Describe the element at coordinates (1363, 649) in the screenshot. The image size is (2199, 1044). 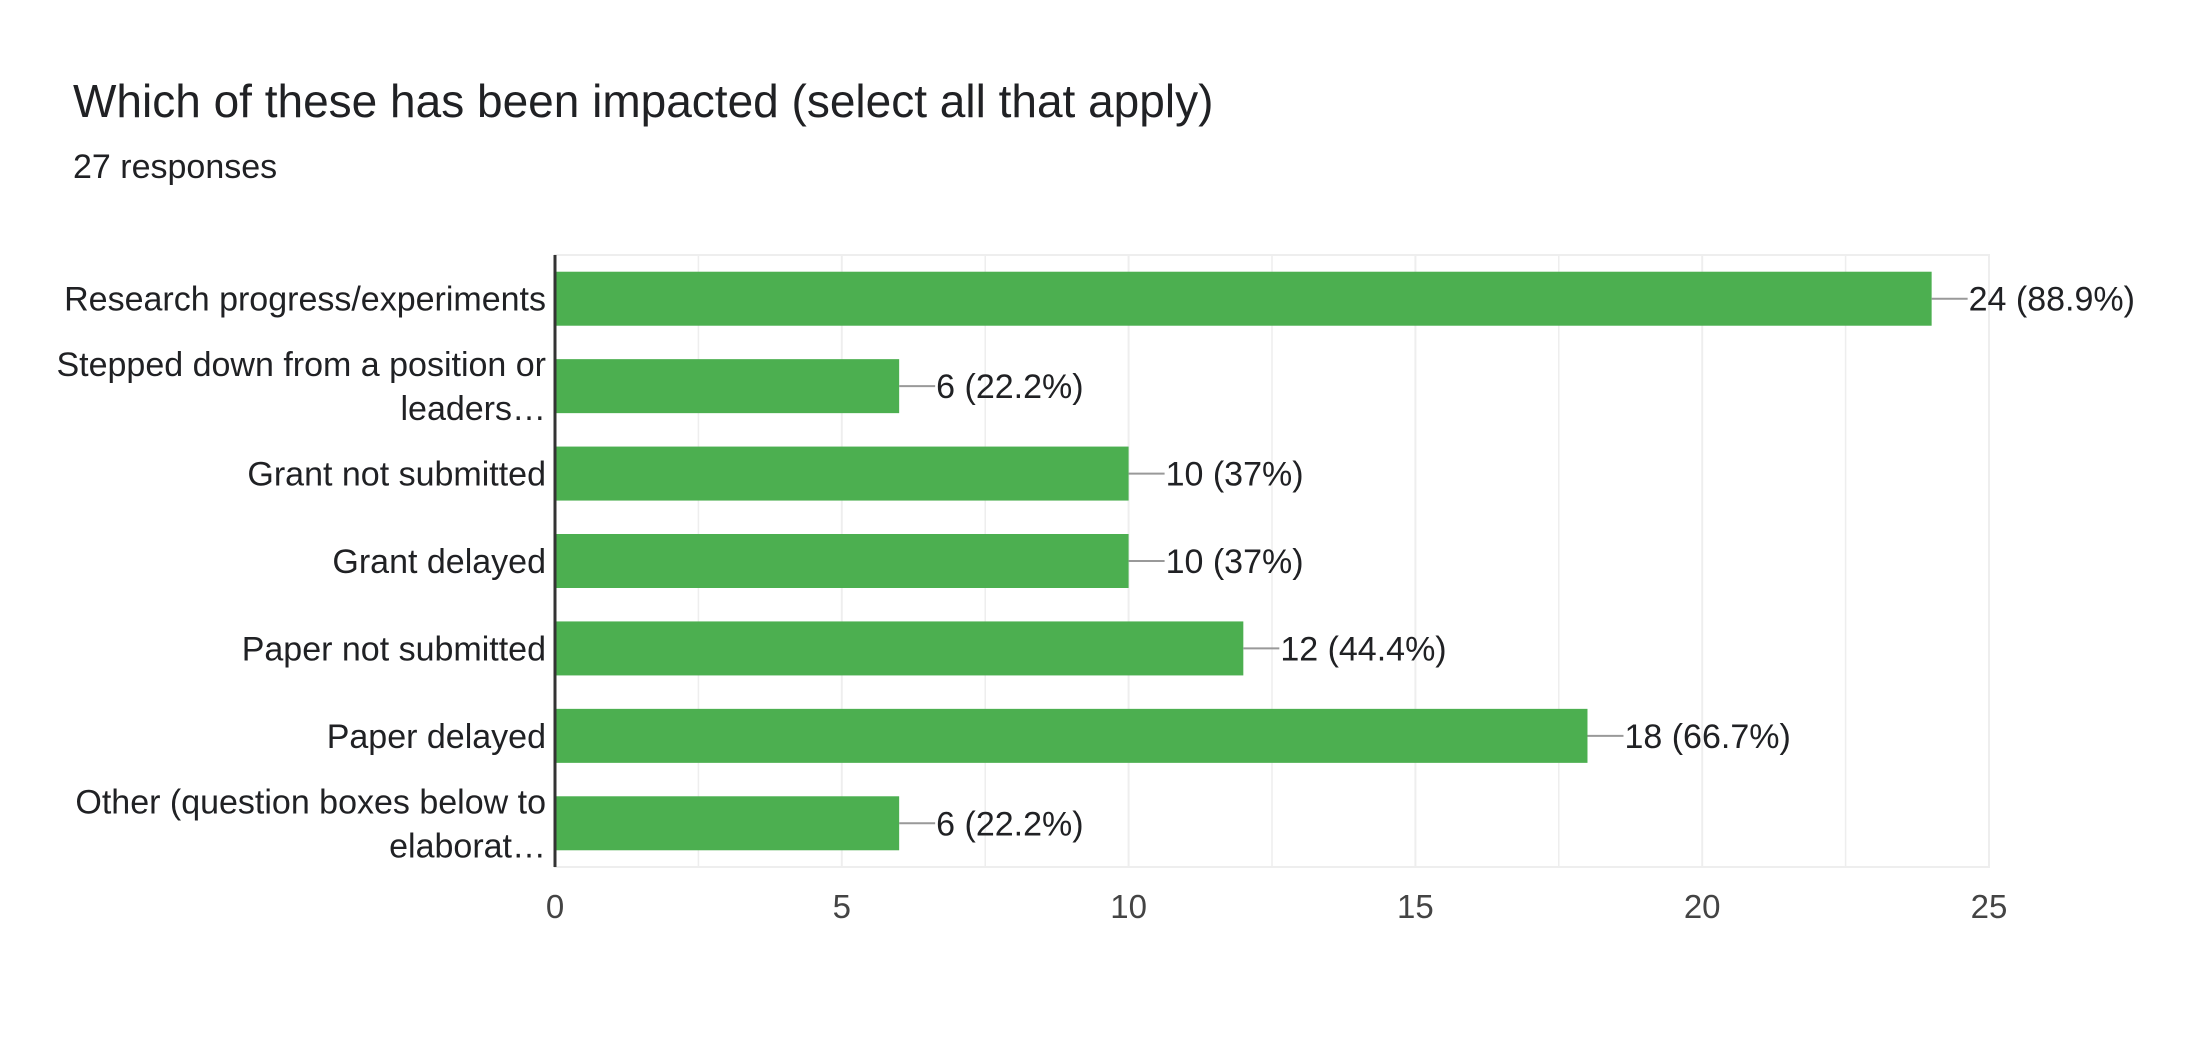
I see `data-label: 12 (44.4%)` at that location.